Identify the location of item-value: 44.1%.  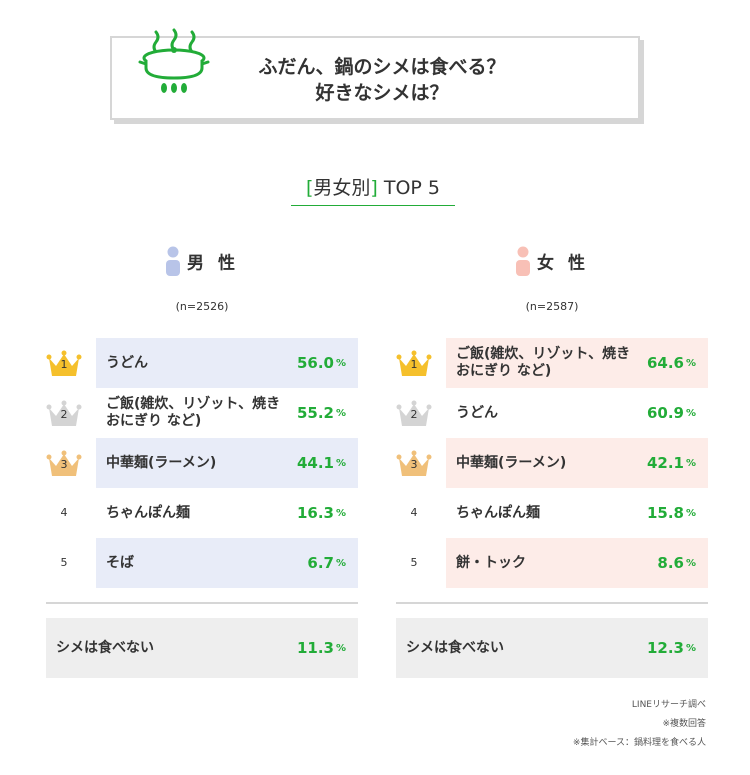
(321, 463).